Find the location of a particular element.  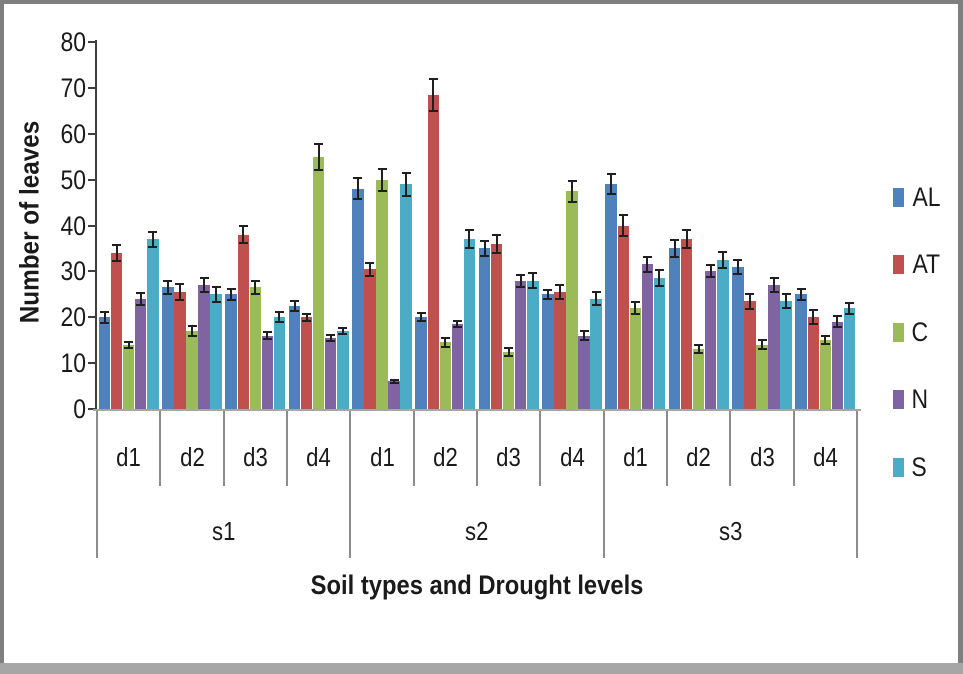

error-bar-S-s3-d1 is located at coordinates (659, 278).